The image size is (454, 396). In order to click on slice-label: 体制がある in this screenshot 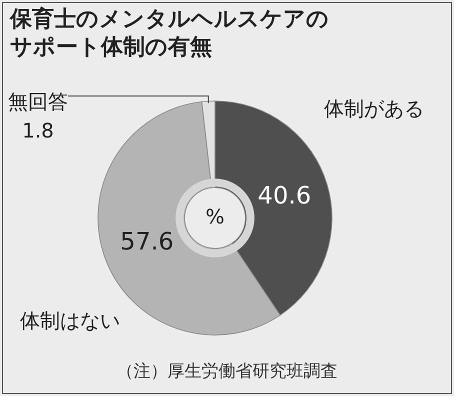, I will do `click(374, 108)`.